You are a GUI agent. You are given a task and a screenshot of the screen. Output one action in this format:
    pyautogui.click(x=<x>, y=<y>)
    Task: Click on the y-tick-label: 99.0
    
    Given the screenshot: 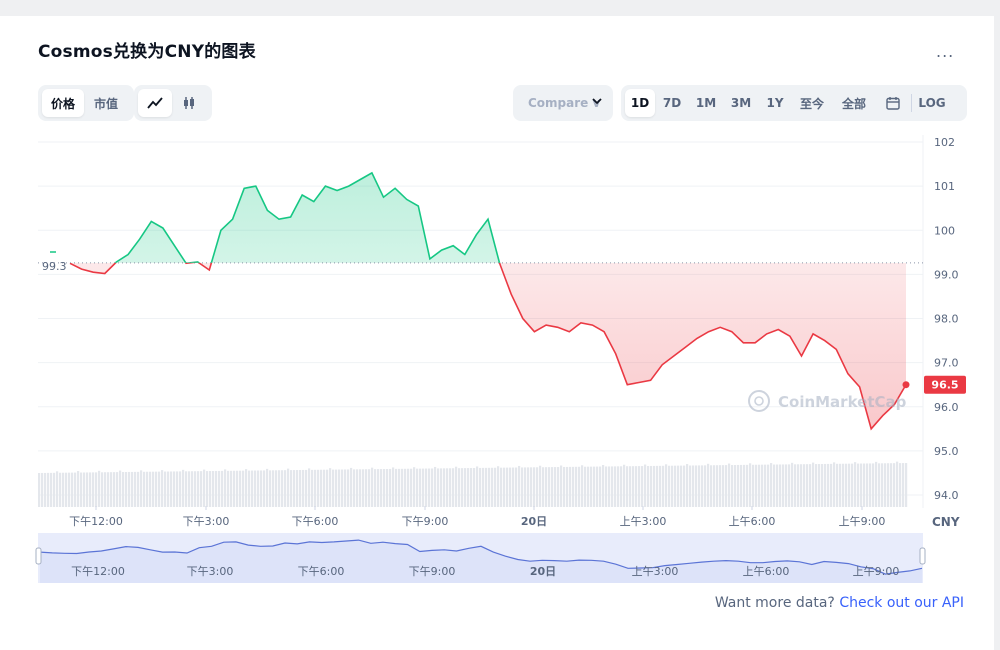 What is the action you would take?
    pyautogui.click(x=946, y=274)
    